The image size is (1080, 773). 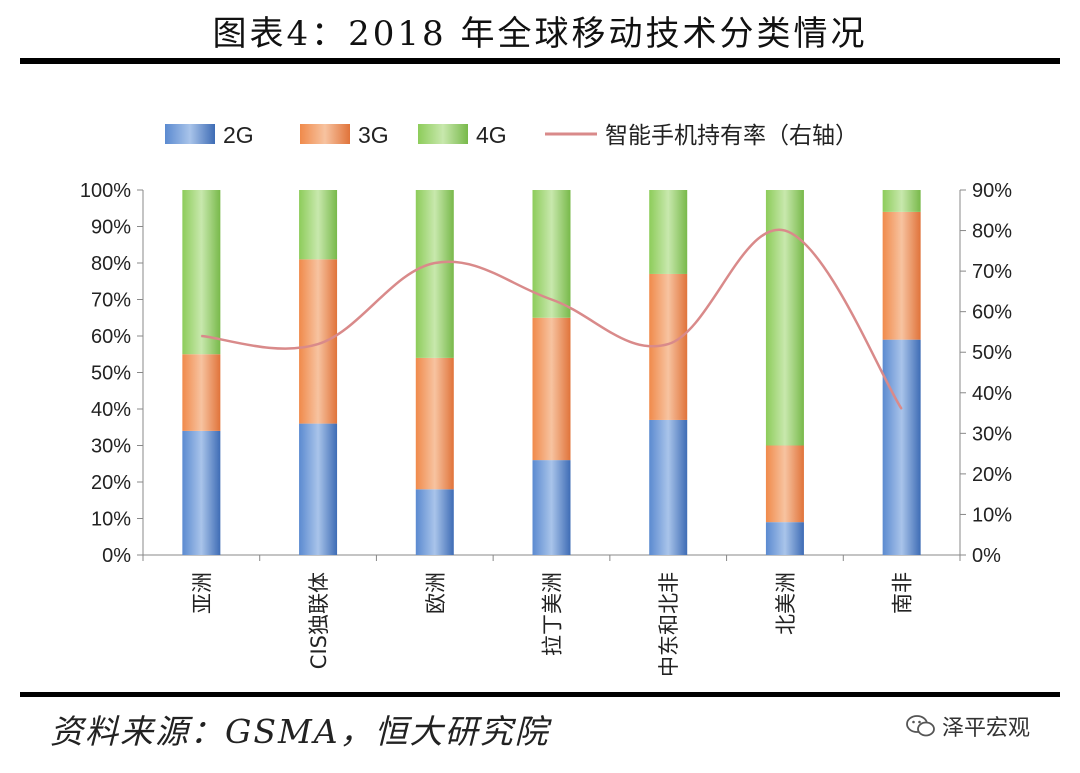 I want to click on x-label-1: CIS独联体, so click(x=319, y=620).